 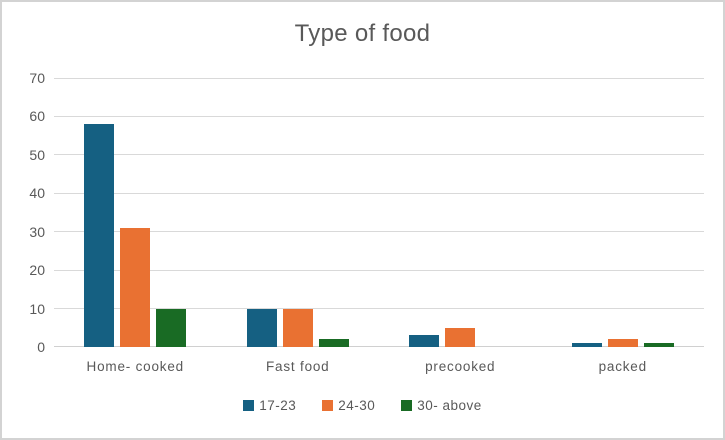 What do you see at coordinates (460, 337) in the screenshot?
I see `bar-24-30-precooked` at bounding box center [460, 337].